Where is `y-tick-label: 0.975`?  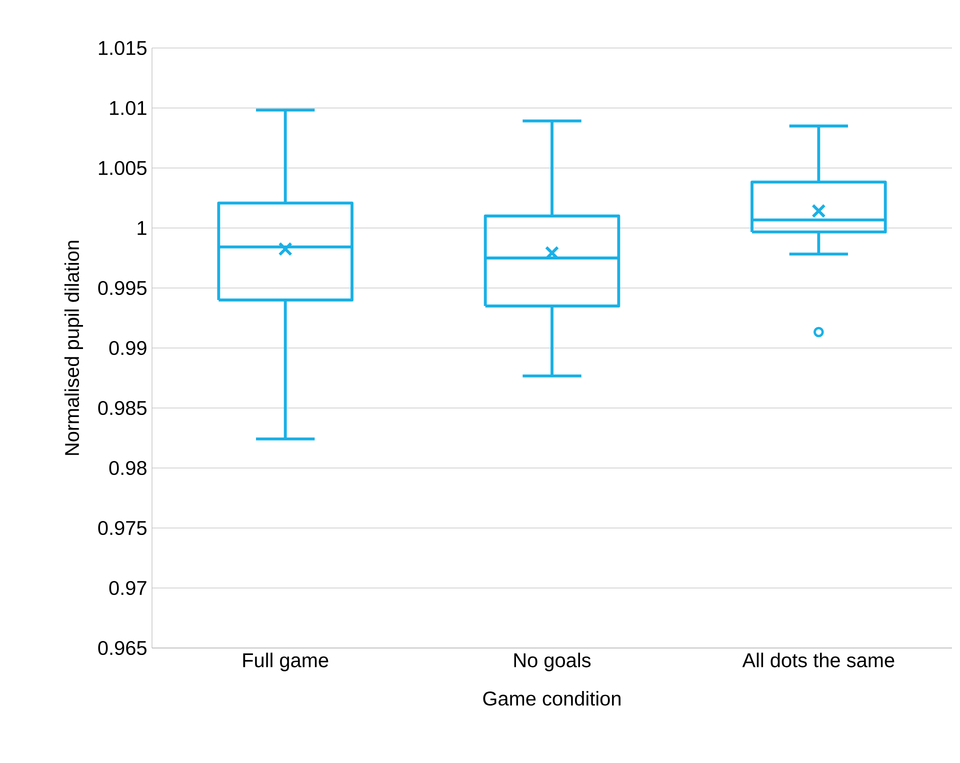
y-tick-label: 0.975 is located at coordinates (122, 528).